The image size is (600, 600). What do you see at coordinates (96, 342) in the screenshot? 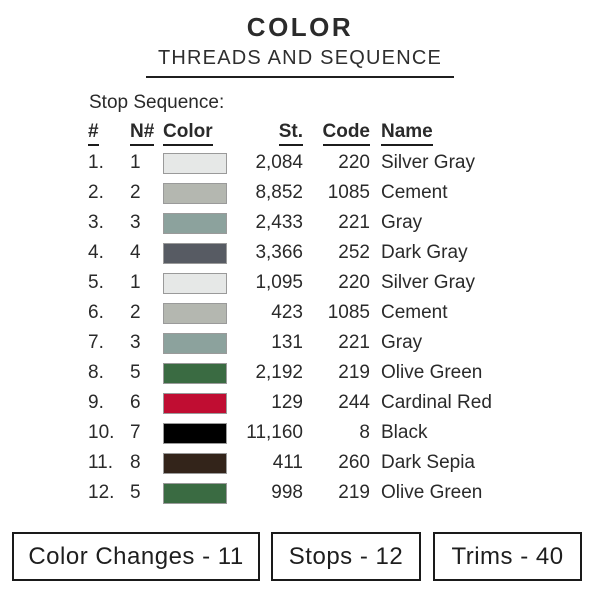
I see `row-number: 7.` at bounding box center [96, 342].